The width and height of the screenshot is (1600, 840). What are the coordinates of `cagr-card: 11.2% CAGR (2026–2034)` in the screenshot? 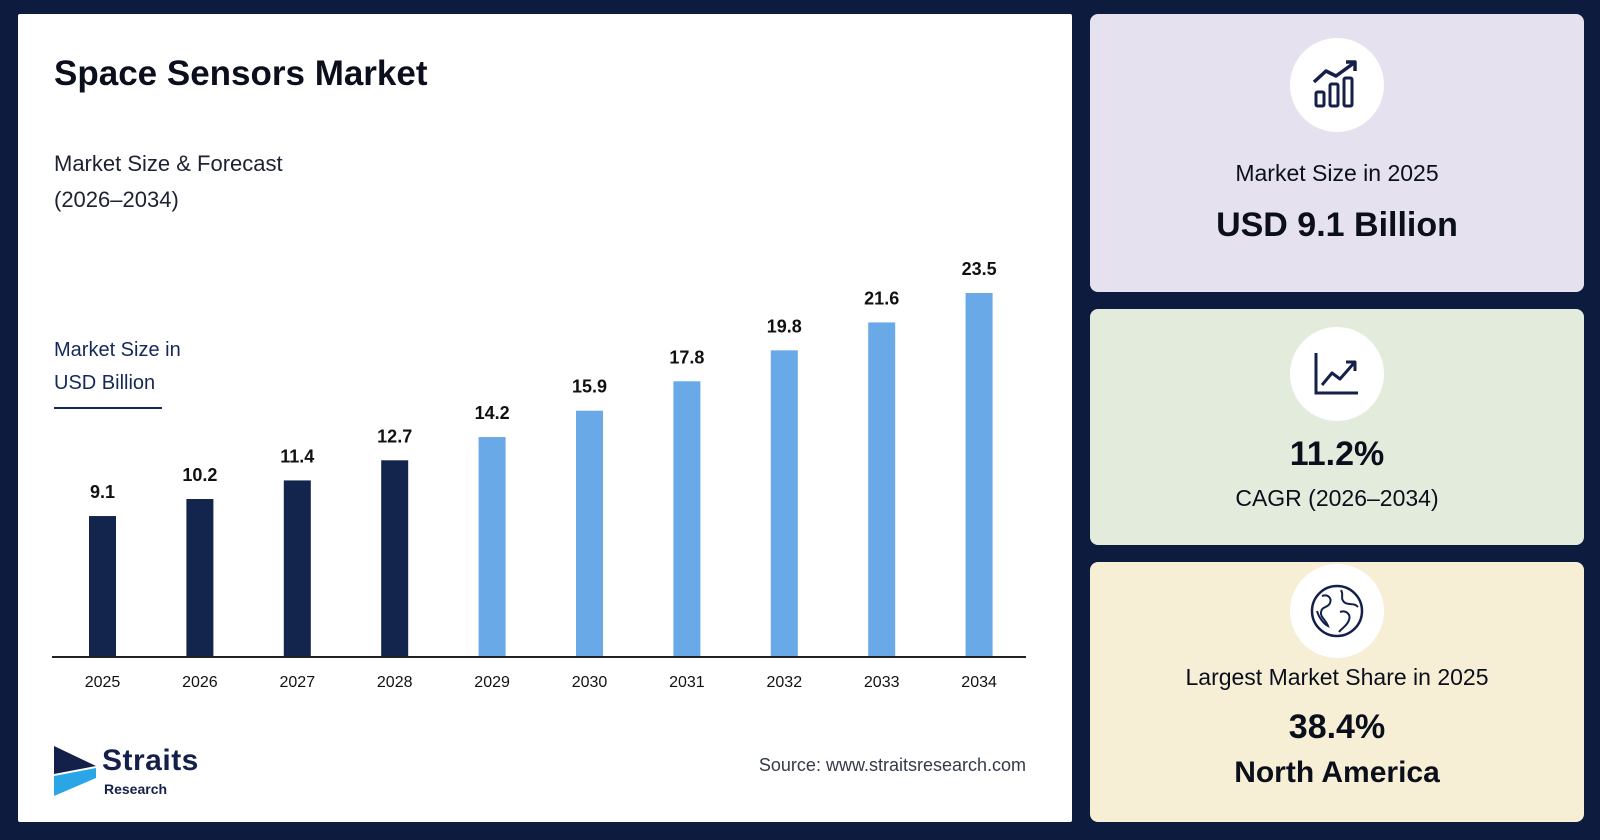 It's located at (1337, 427).